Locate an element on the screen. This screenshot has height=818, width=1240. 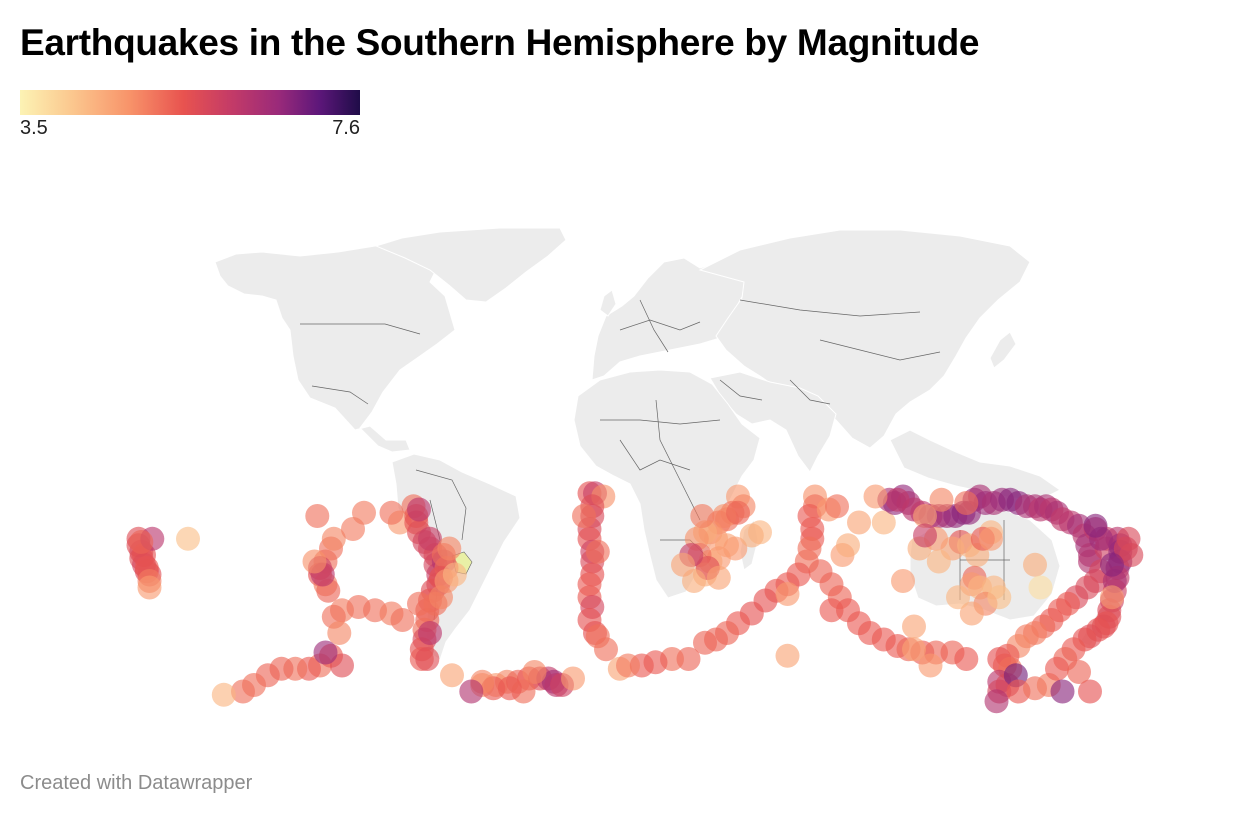
border-africa-a is located at coordinates (660, 422).